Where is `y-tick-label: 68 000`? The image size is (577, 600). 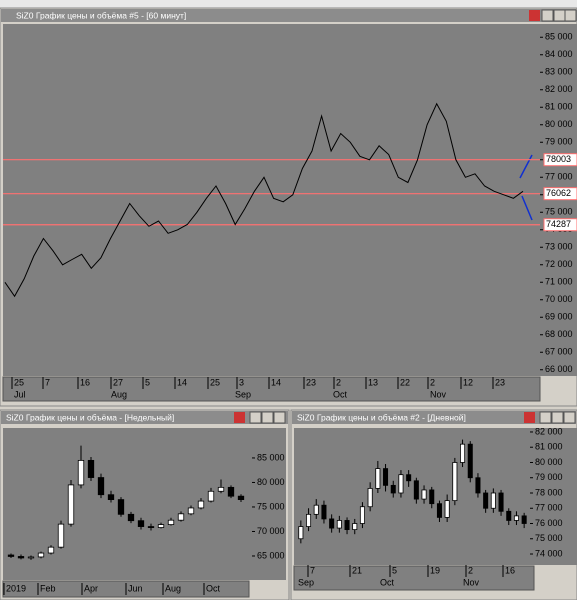
y-tick-label: 68 000 is located at coordinates (559, 334).